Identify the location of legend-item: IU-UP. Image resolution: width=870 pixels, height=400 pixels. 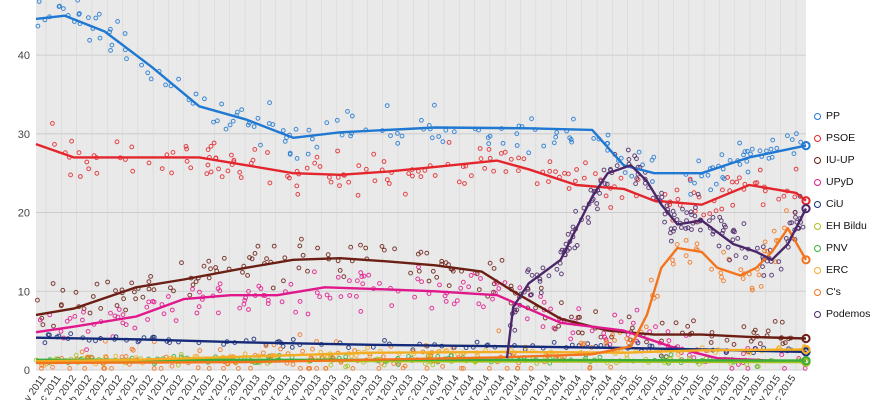
(842, 160).